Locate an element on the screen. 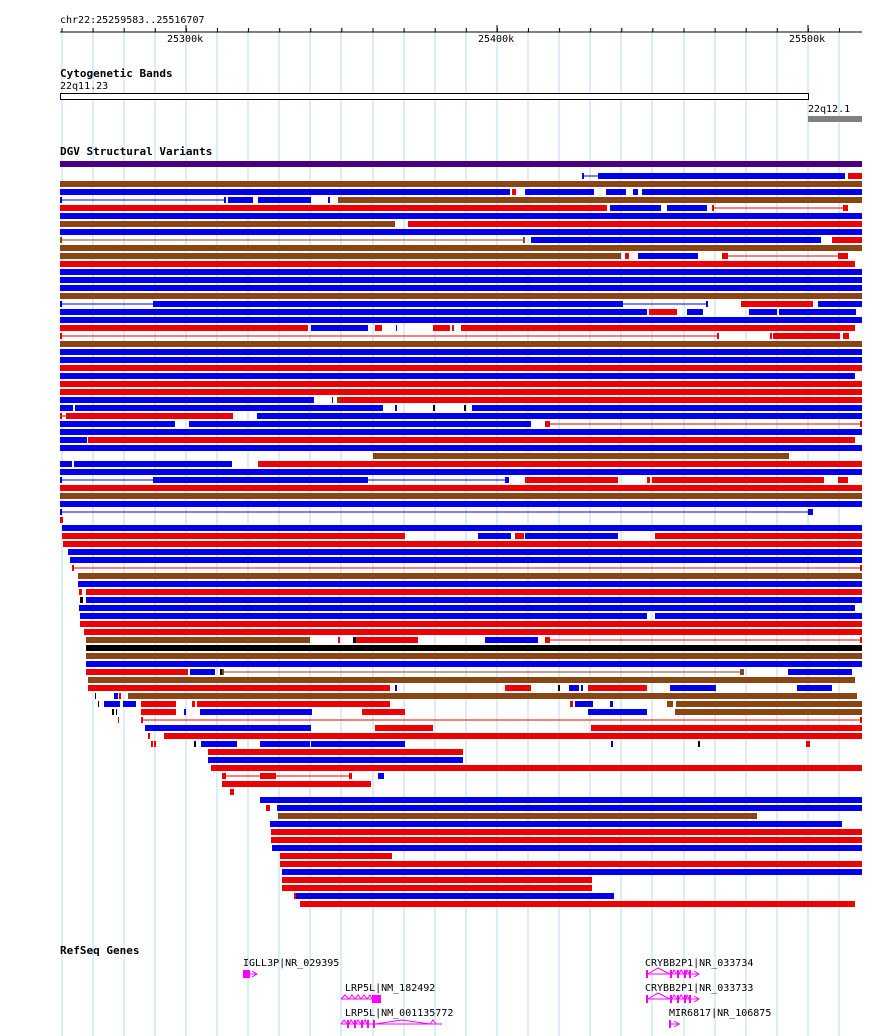 The image size is (890, 1036). gene-label: IGLL3P|NR_029395 is located at coordinates (291, 963).